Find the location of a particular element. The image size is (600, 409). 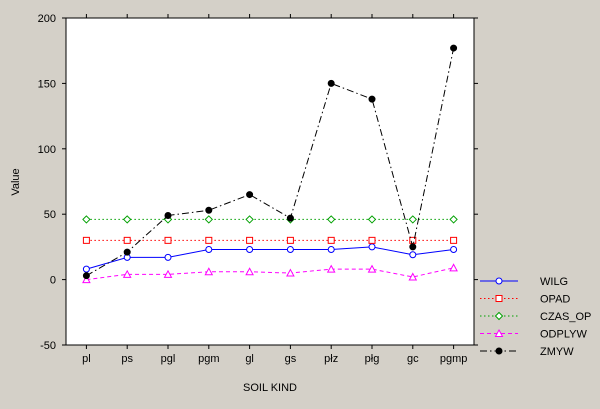

legend-label: CZAS_OP is located at coordinates (565, 317).